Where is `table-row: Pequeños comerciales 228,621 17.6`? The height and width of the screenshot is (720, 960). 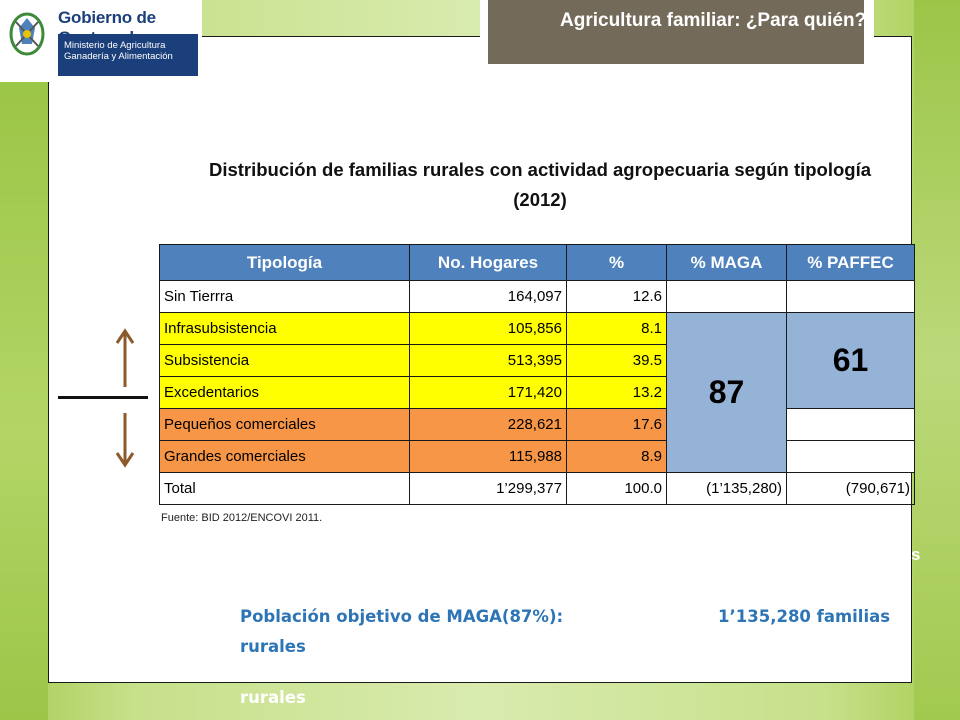 table-row: Pequeños comerciales 228,621 17.6 is located at coordinates (537, 424).